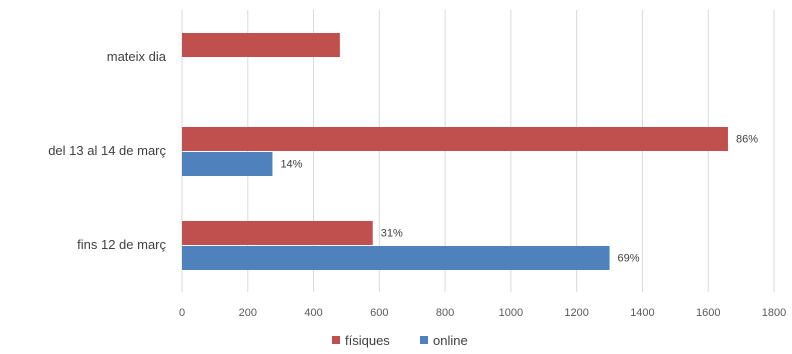  I want to click on legend: físiques online, so click(400, 340).